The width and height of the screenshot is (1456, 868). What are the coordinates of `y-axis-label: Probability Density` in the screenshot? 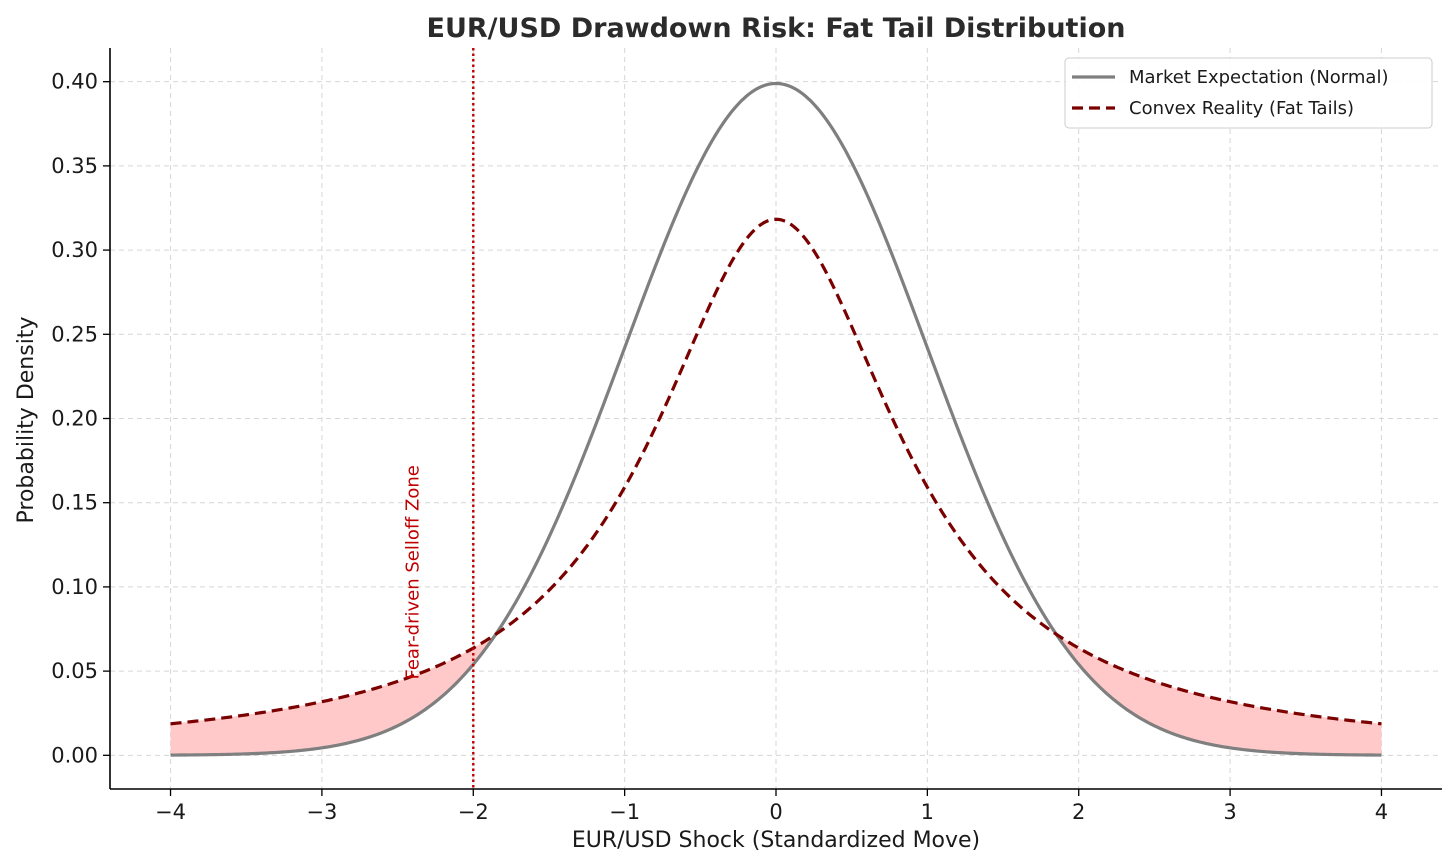 It's located at (26, 420).